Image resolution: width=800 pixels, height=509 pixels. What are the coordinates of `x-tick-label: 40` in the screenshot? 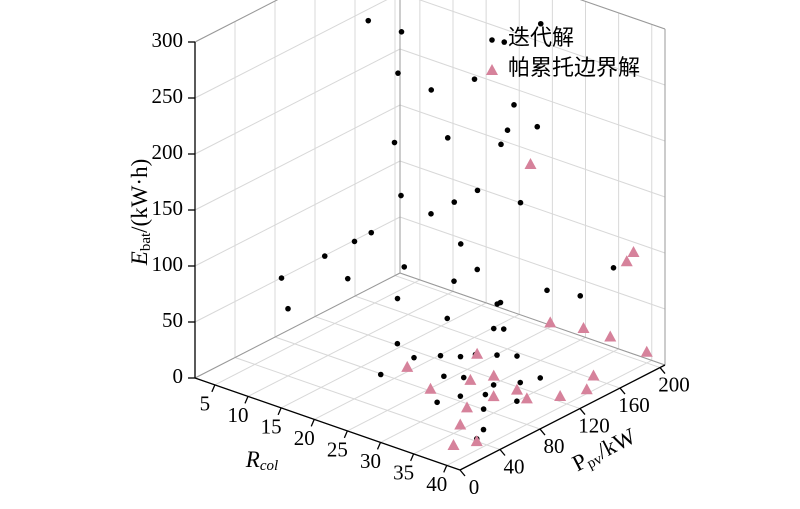 It's located at (436, 484).